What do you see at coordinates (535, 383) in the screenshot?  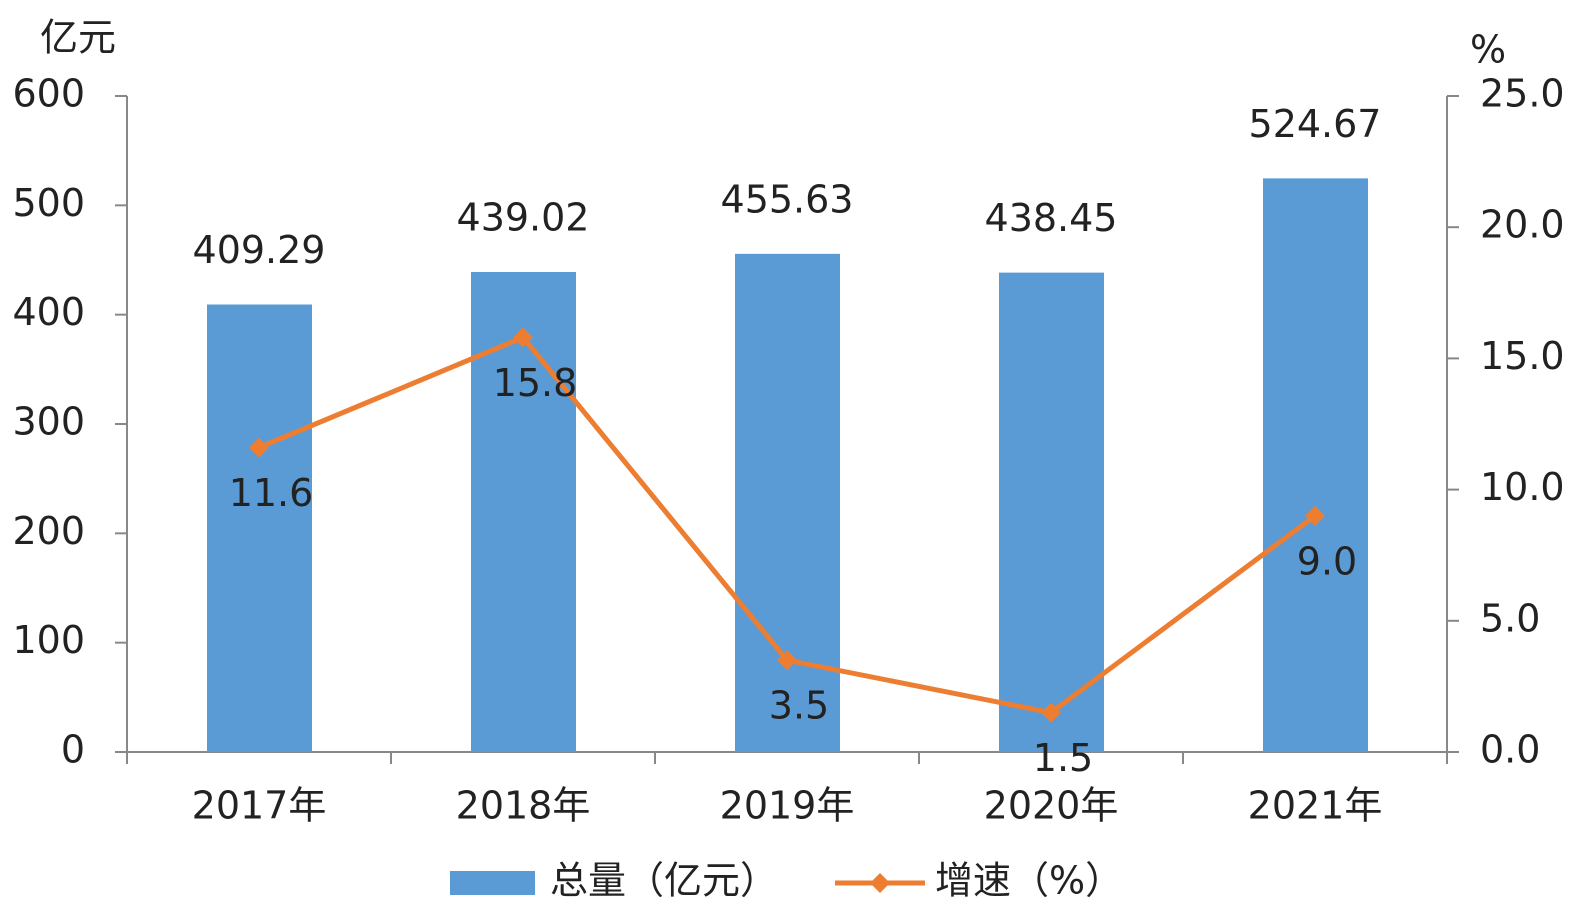 I see `line-value-label: 15.8` at bounding box center [535, 383].